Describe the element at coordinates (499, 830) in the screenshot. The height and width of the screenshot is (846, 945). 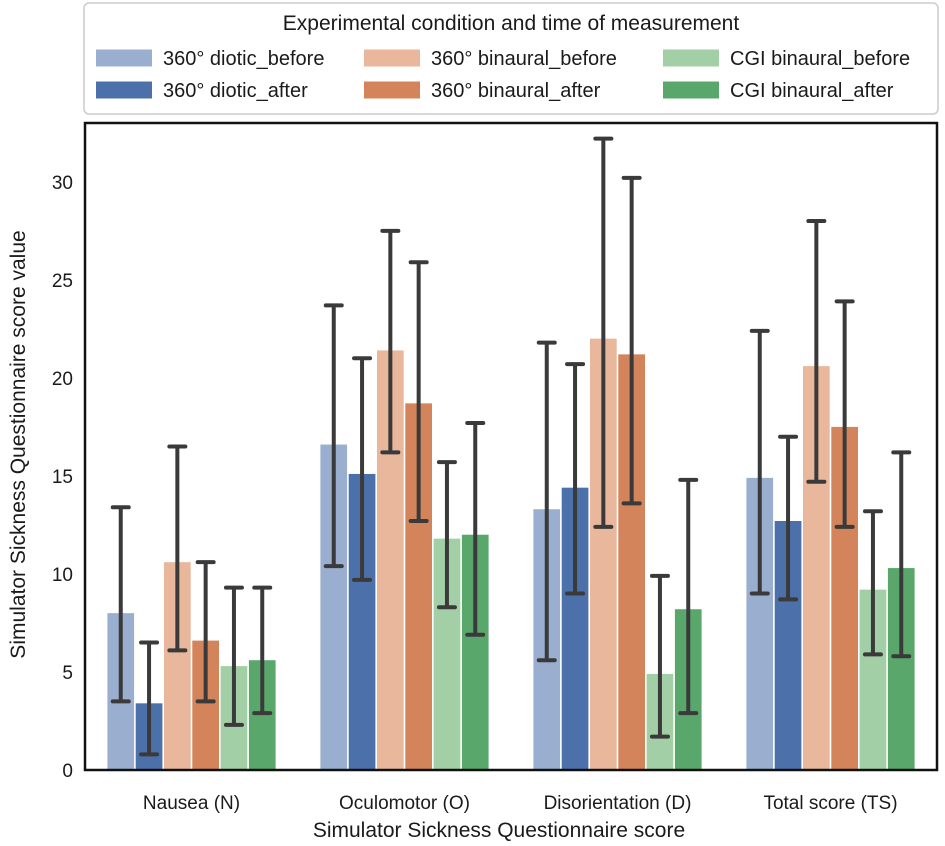
I see `x-axis-label: Simulator Sickness Questionnaire score` at that location.